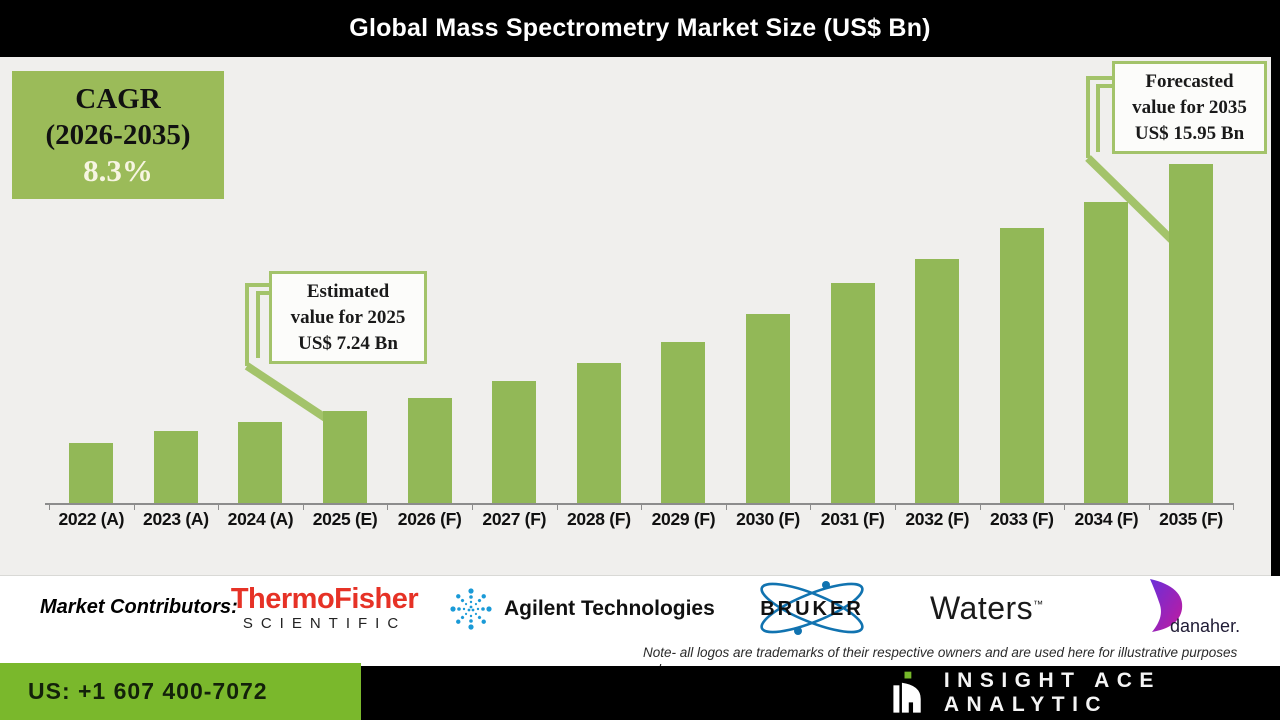  What do you see at coordinates (176, 325) in the screenshot?
I see `bar-cell-2023 (A)` at bounding box center [176, 325].